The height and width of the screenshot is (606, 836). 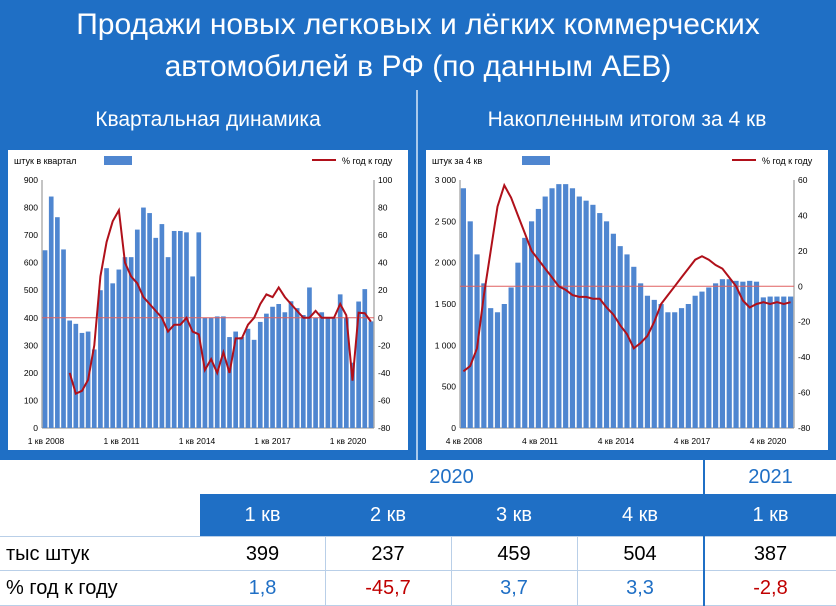 What do you see at coordinates (31, 290) in the screenshot?
I see `y-left-tick-label: 500` at bounding box center [31, 290].